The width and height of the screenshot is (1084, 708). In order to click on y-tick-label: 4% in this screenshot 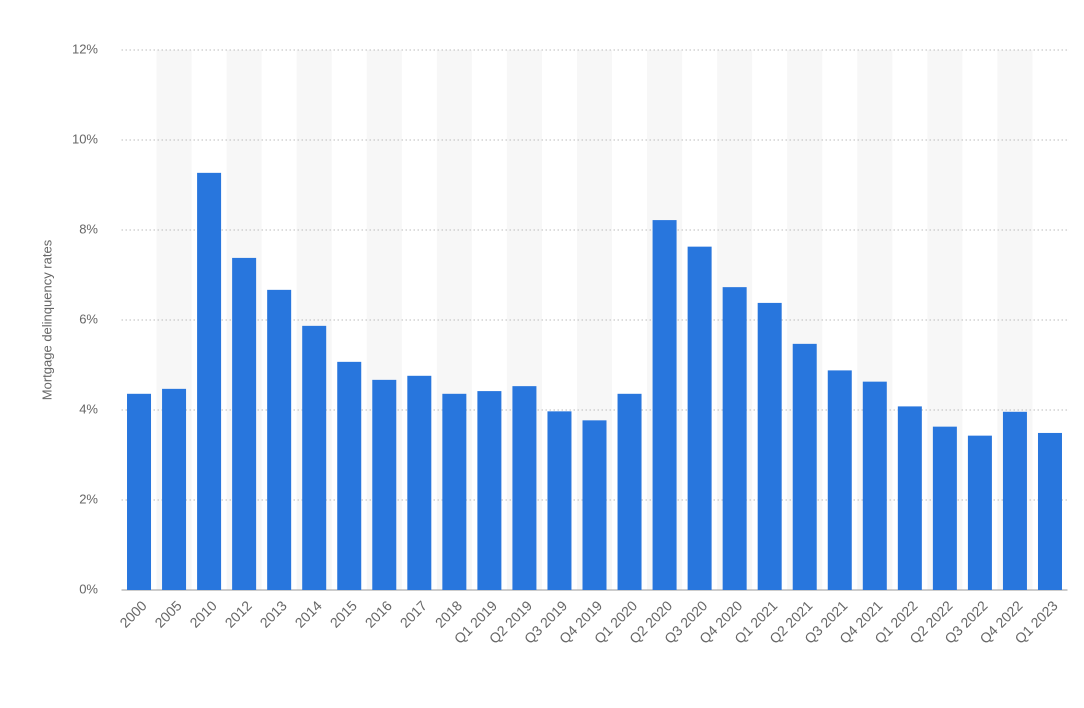, I will do `click(88, 408)`.